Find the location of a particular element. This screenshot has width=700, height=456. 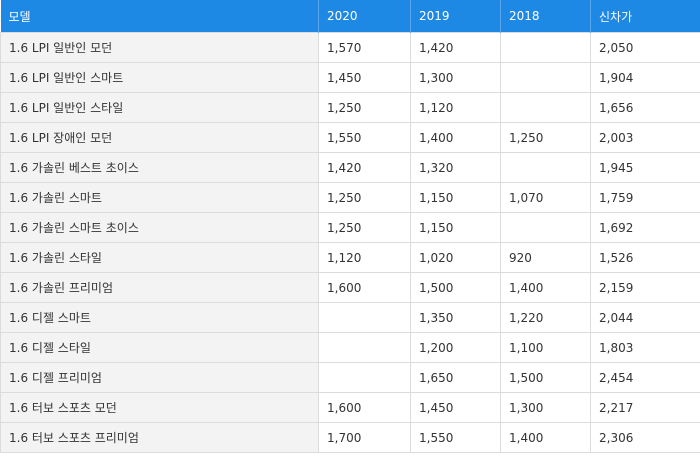

value-cell: 1,904 is located at coordinates (645, 77).